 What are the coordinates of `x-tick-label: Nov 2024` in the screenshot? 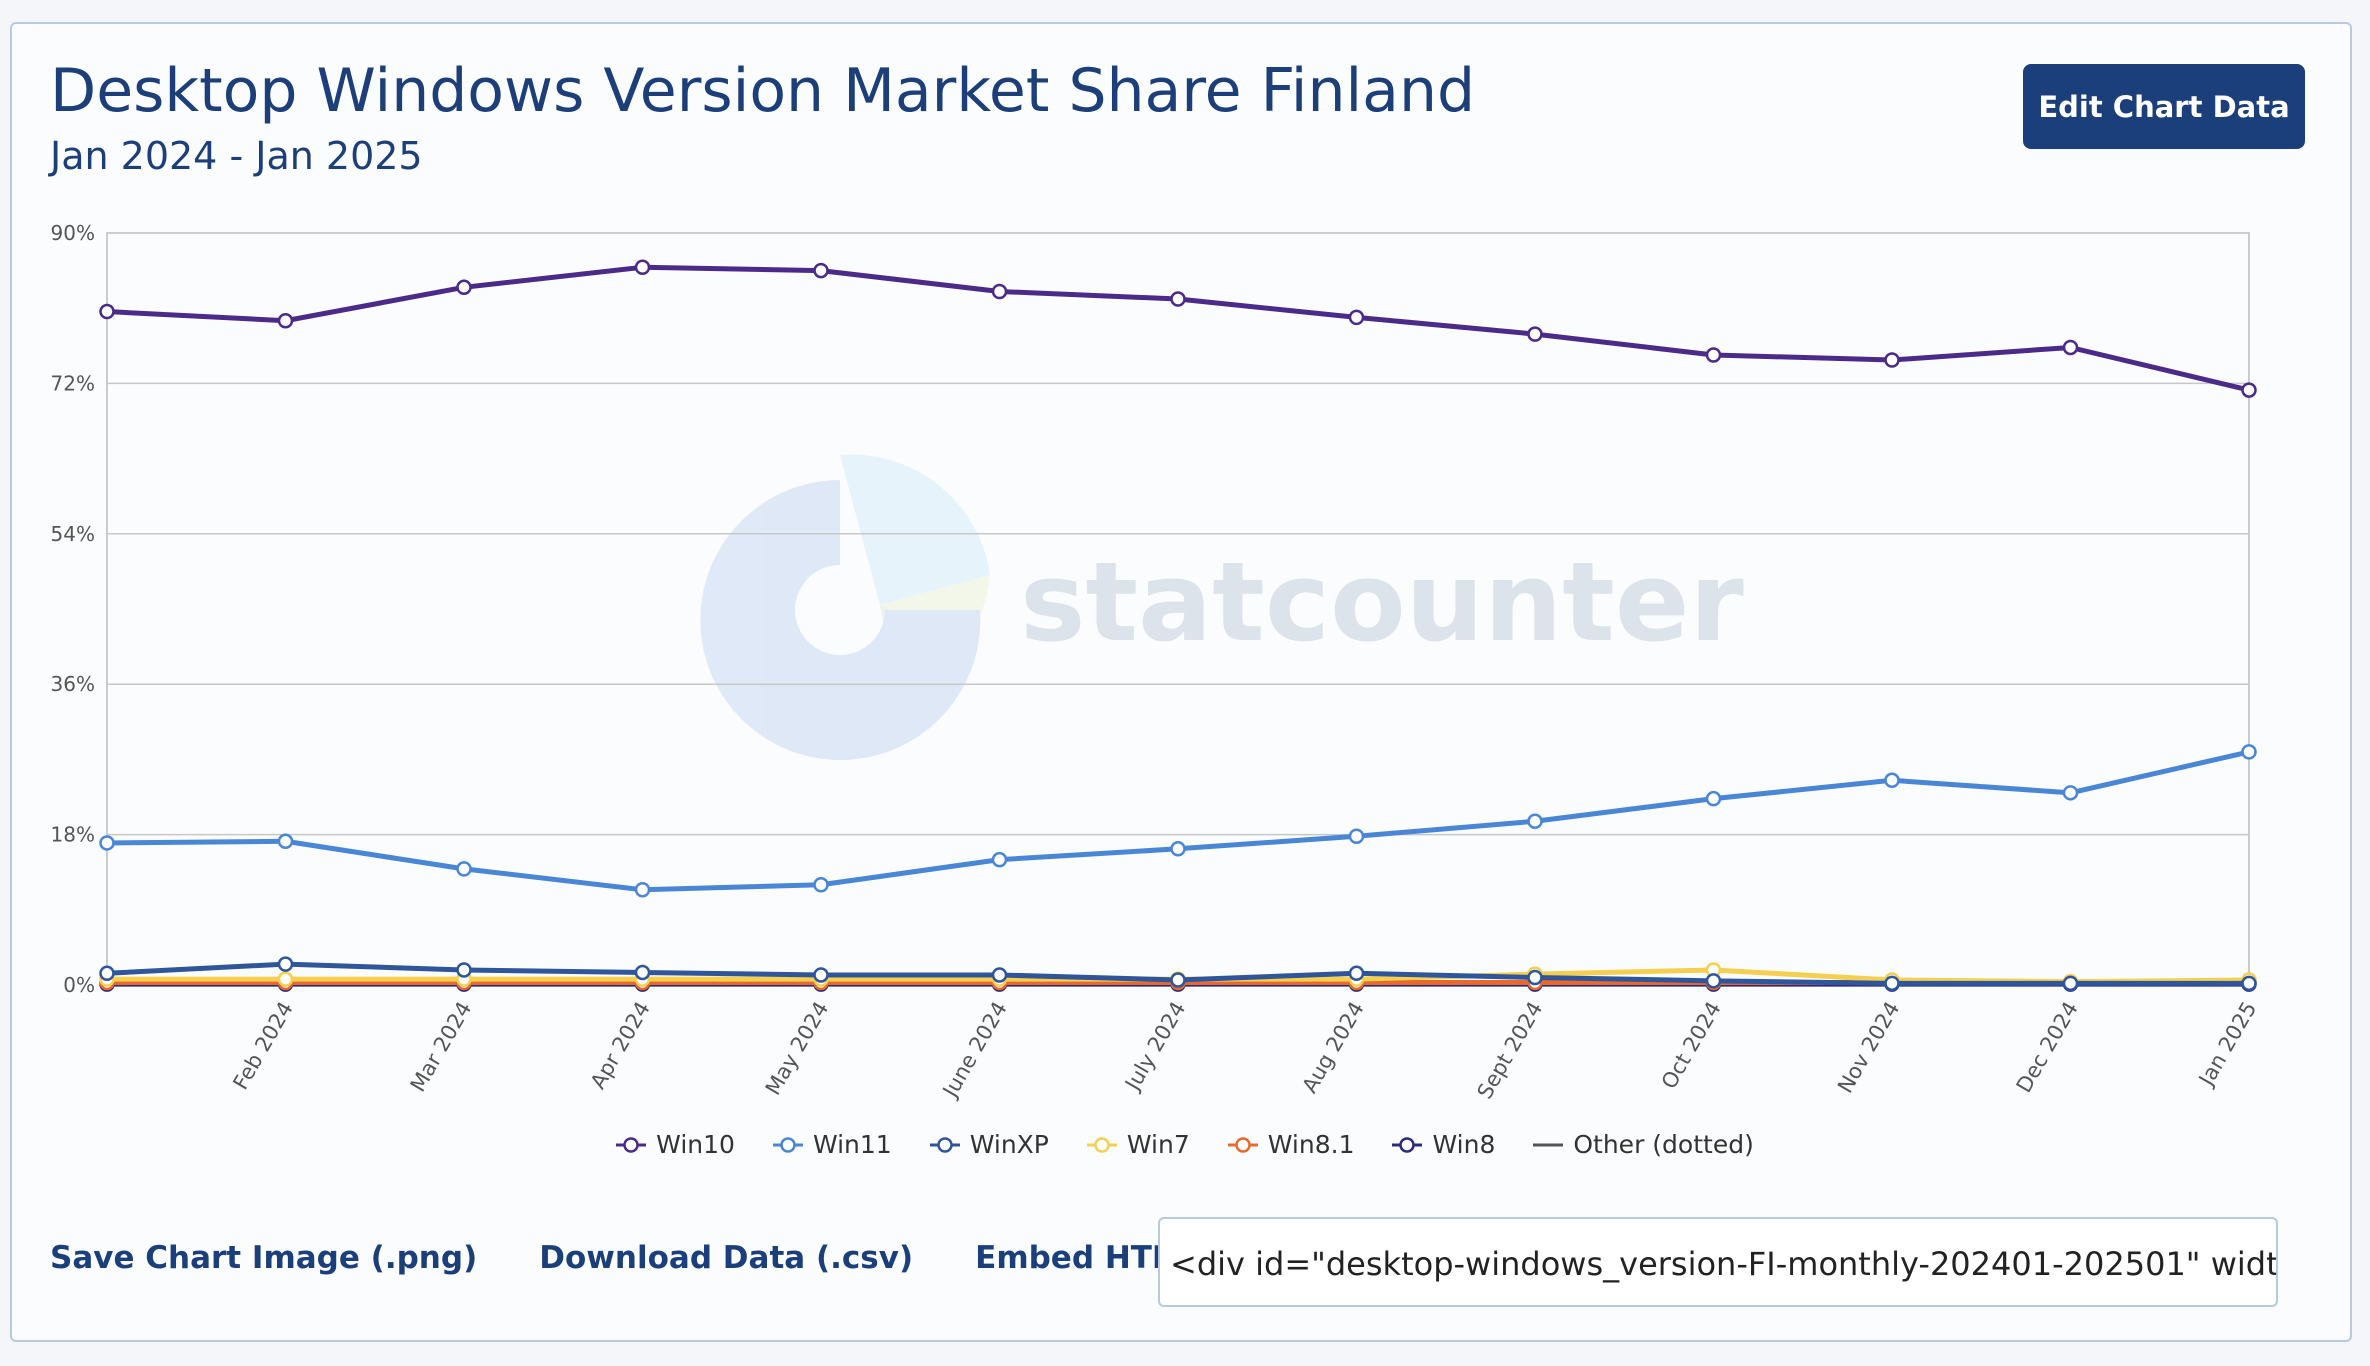 It's located at (1868, 1048).